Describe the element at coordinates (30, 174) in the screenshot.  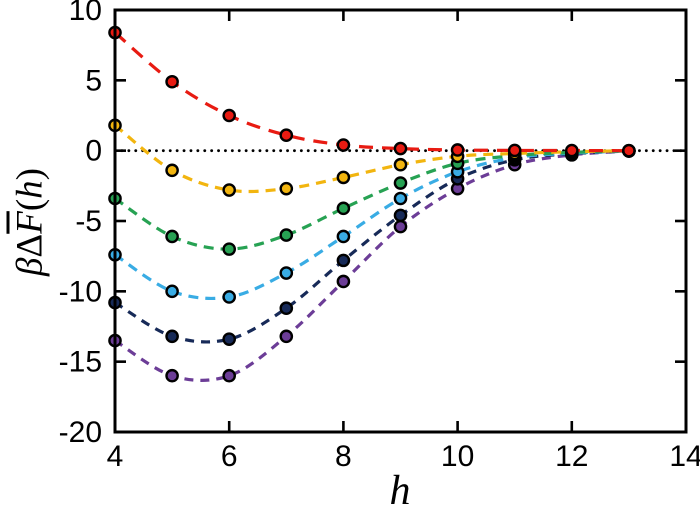
I see `y-title-paren-close: )` at that location.